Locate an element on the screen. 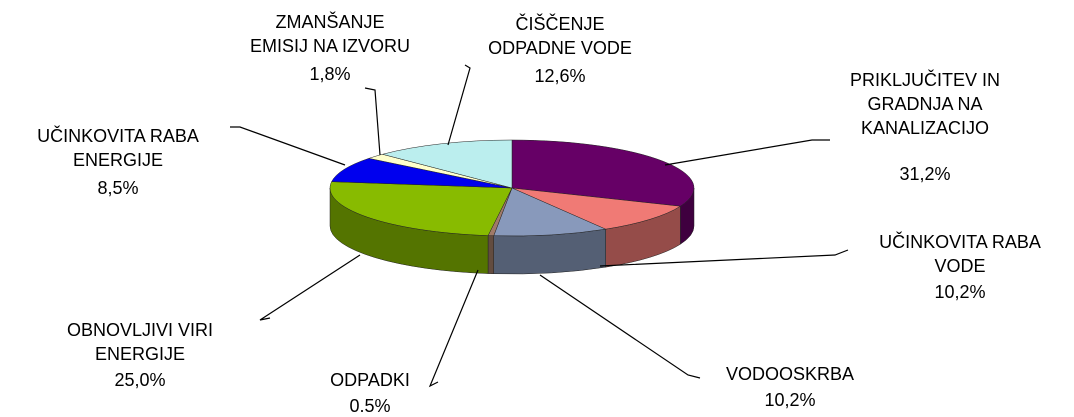 The image size is (1074, 417). slice-label: ČIŠČENJE ODPADNE VODE is located at coordinates (560, 36).